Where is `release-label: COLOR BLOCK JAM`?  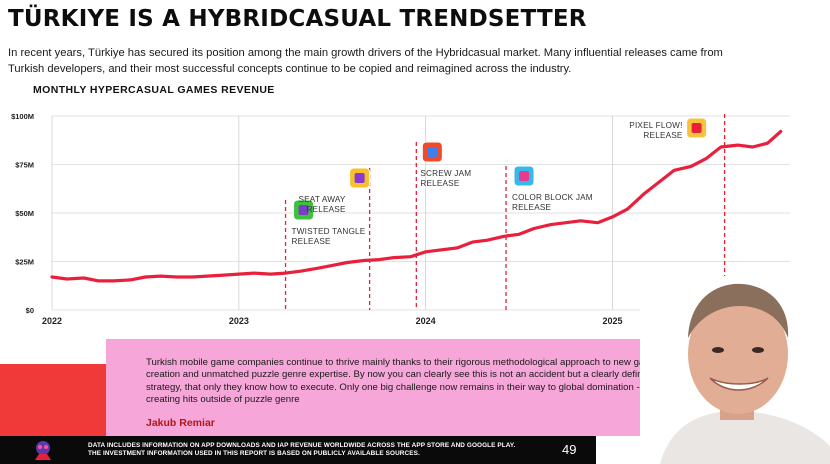
release-label: COLOR BLOCK JAM is located at coordinates (552, 197).